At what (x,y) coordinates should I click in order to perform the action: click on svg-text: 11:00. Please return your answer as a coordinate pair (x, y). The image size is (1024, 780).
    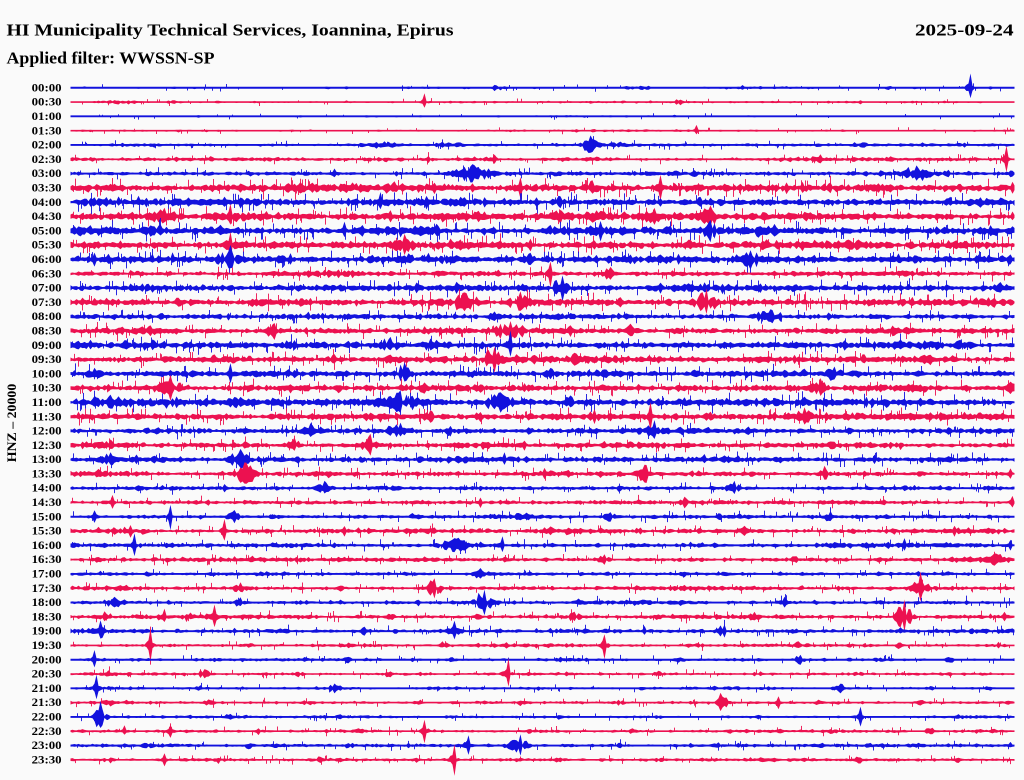
    Looking at the image, I should click on (47, 402).